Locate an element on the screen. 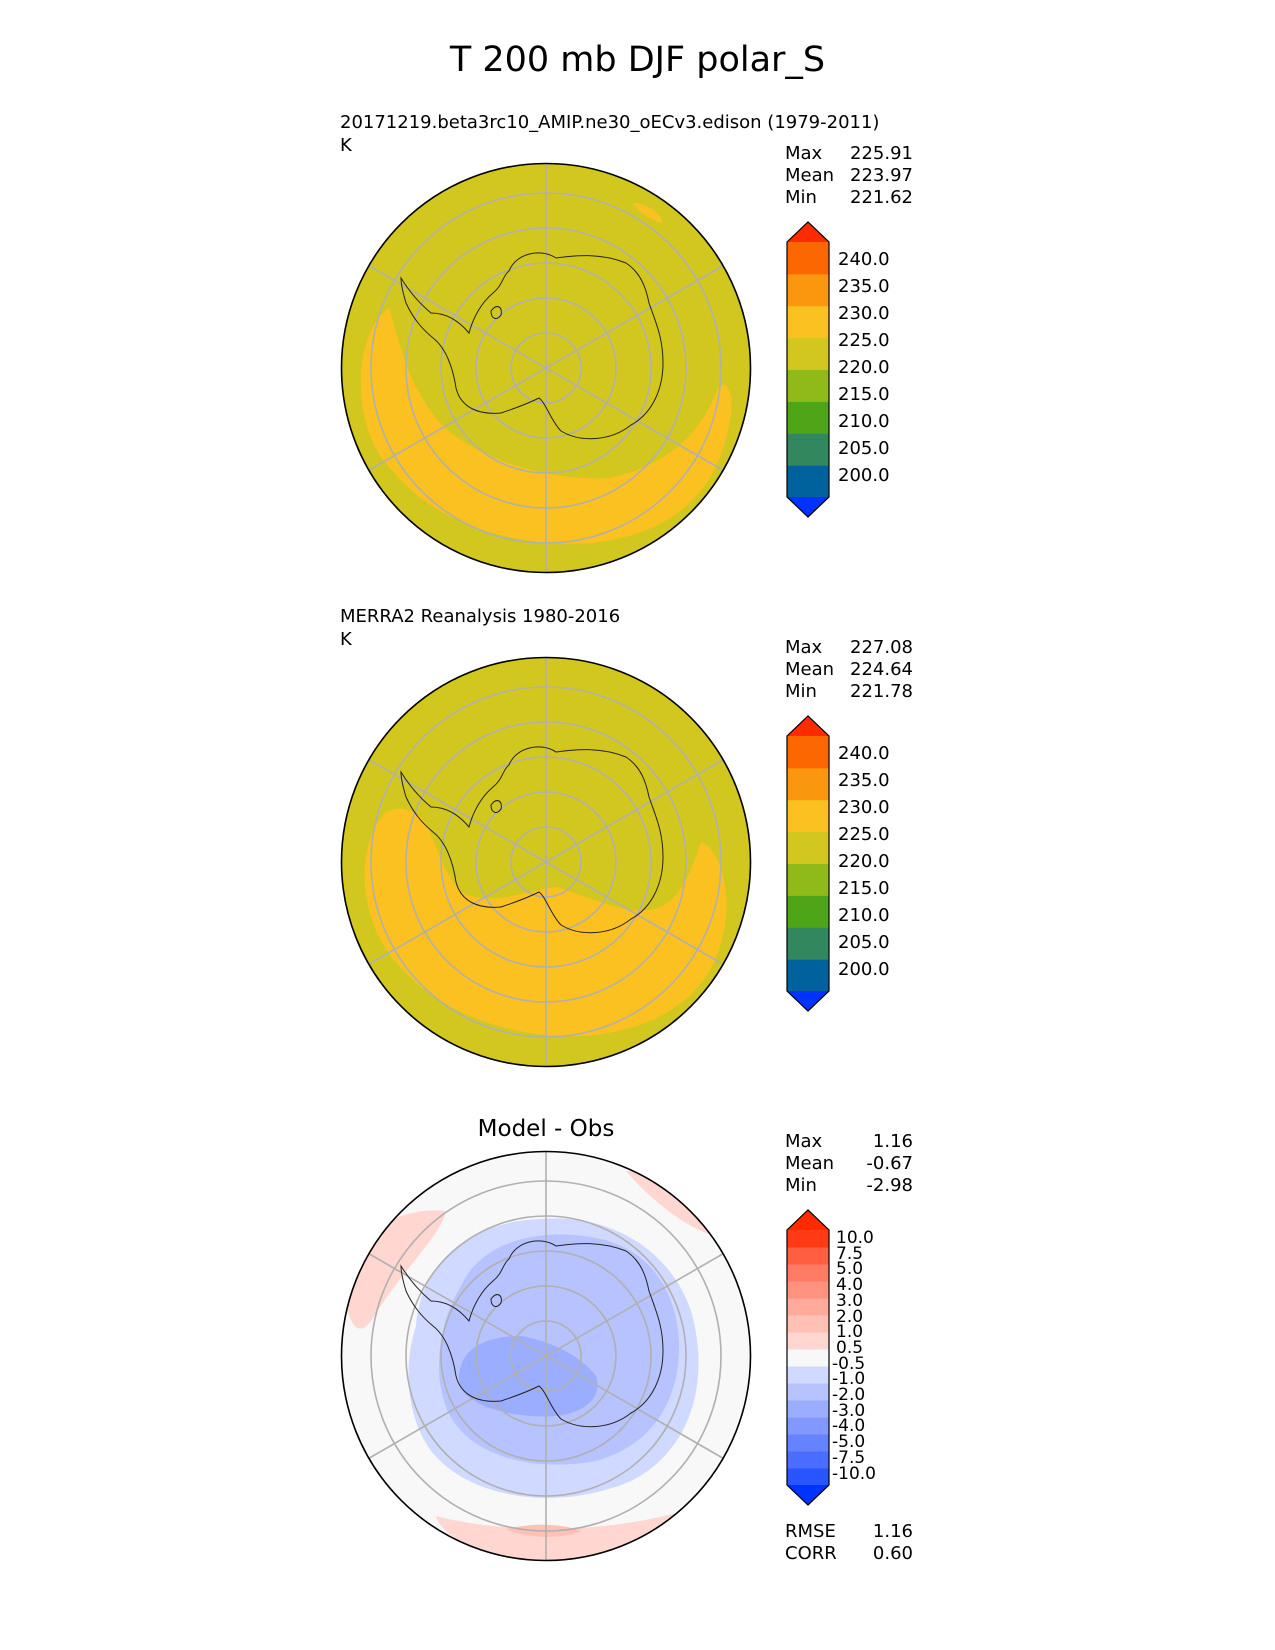 This screenshot has height=1650, width=1275. figure-title: T 200 mb DJF polar_S is located at coordinates (637, 60).